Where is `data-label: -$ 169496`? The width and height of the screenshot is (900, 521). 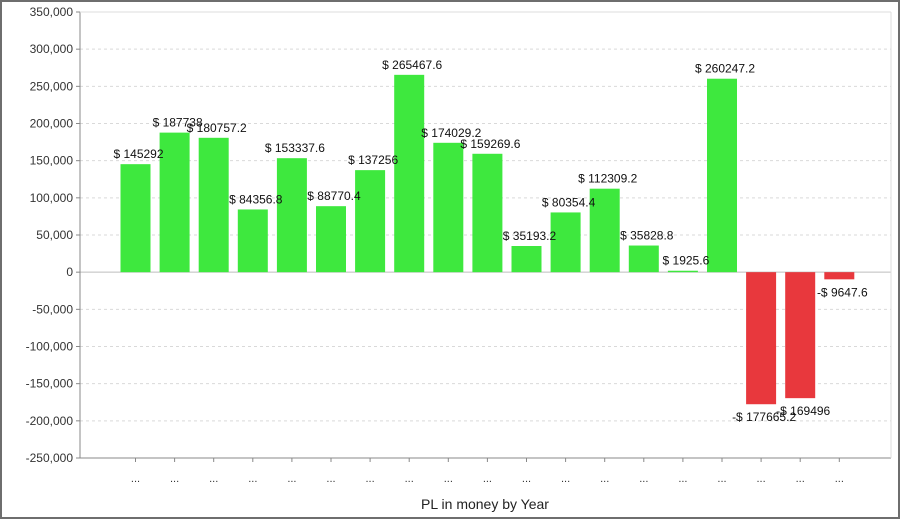 data-label: -$ 169496 is located at coordinates (803, 411).